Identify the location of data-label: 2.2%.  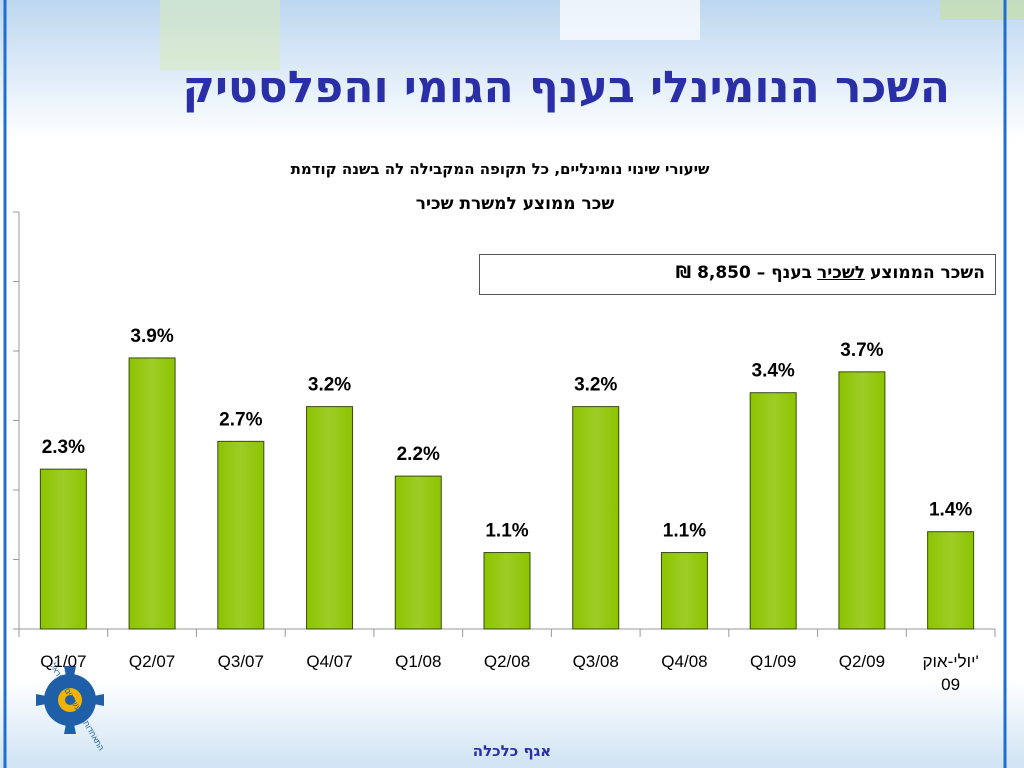
(418, 454).